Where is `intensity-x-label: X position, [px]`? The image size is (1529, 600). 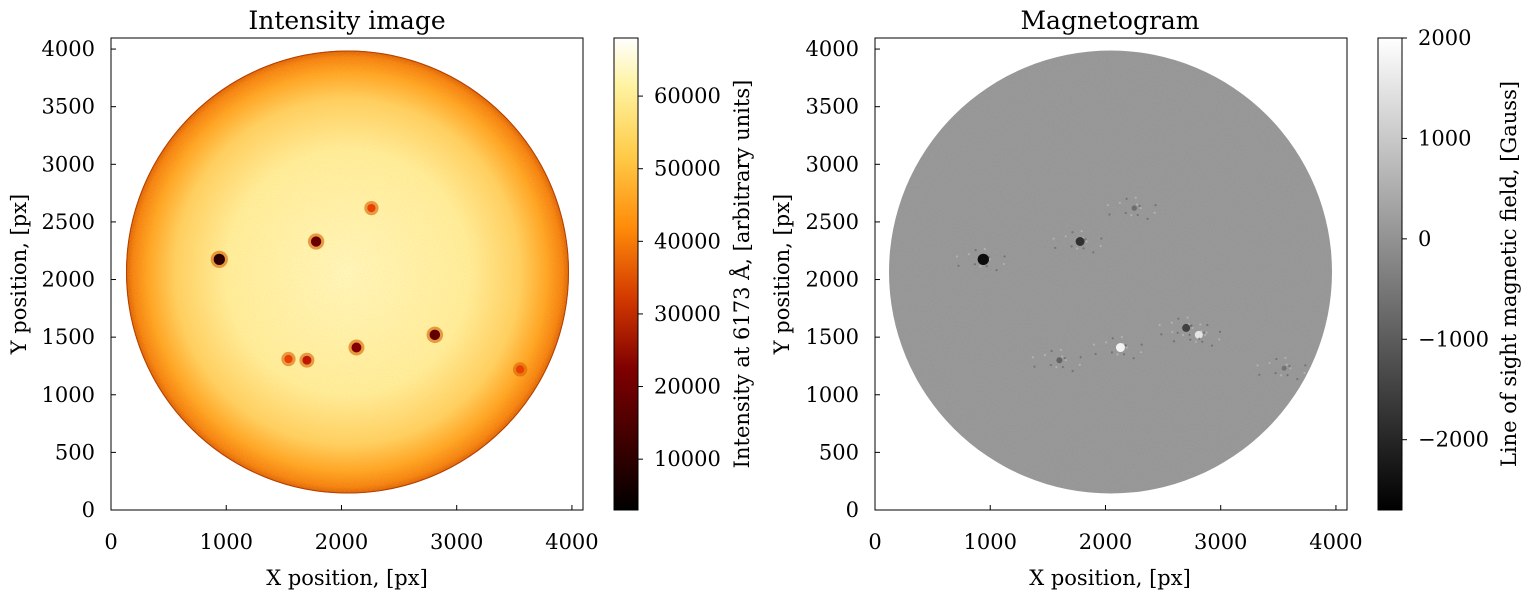 intensity-x-label: X position, [px] is located at coordinates (347, 578).